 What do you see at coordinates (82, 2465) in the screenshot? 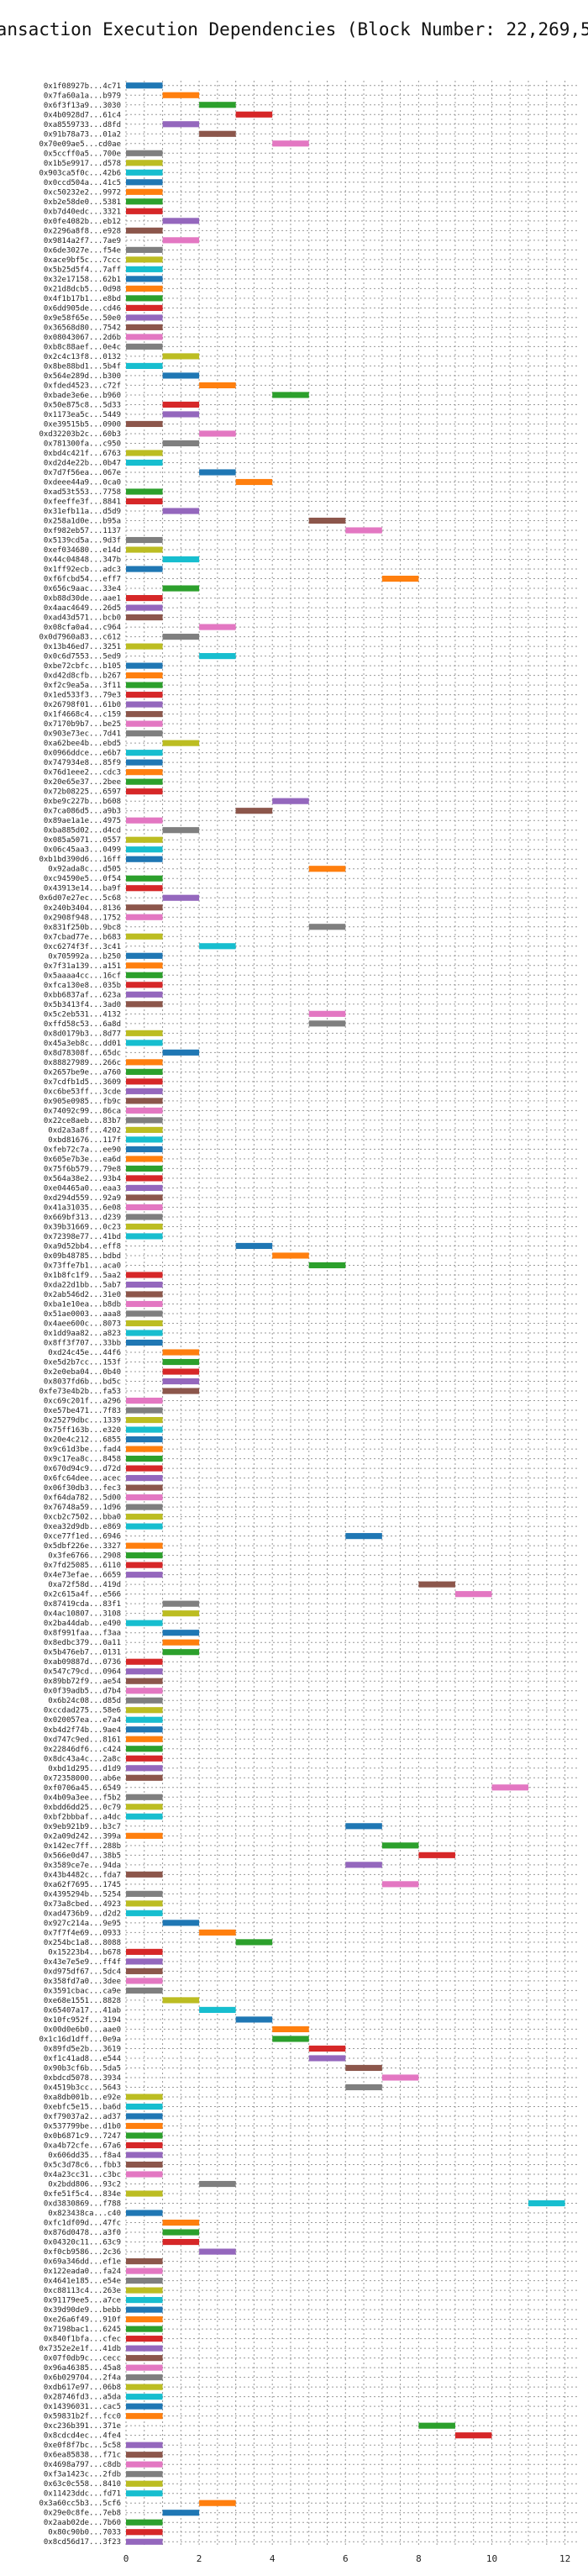
I see `tx-hash-label: 0x4698a797...c8db` at bounding box center [82, 2465].